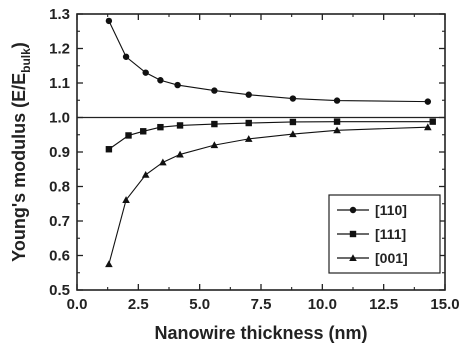 Image resolution: width=461 pixels, height=352 pixels. Describe the element at coordinates (59, 221) in the screenshot. I see `y-tick-label: 0.7` at that location.